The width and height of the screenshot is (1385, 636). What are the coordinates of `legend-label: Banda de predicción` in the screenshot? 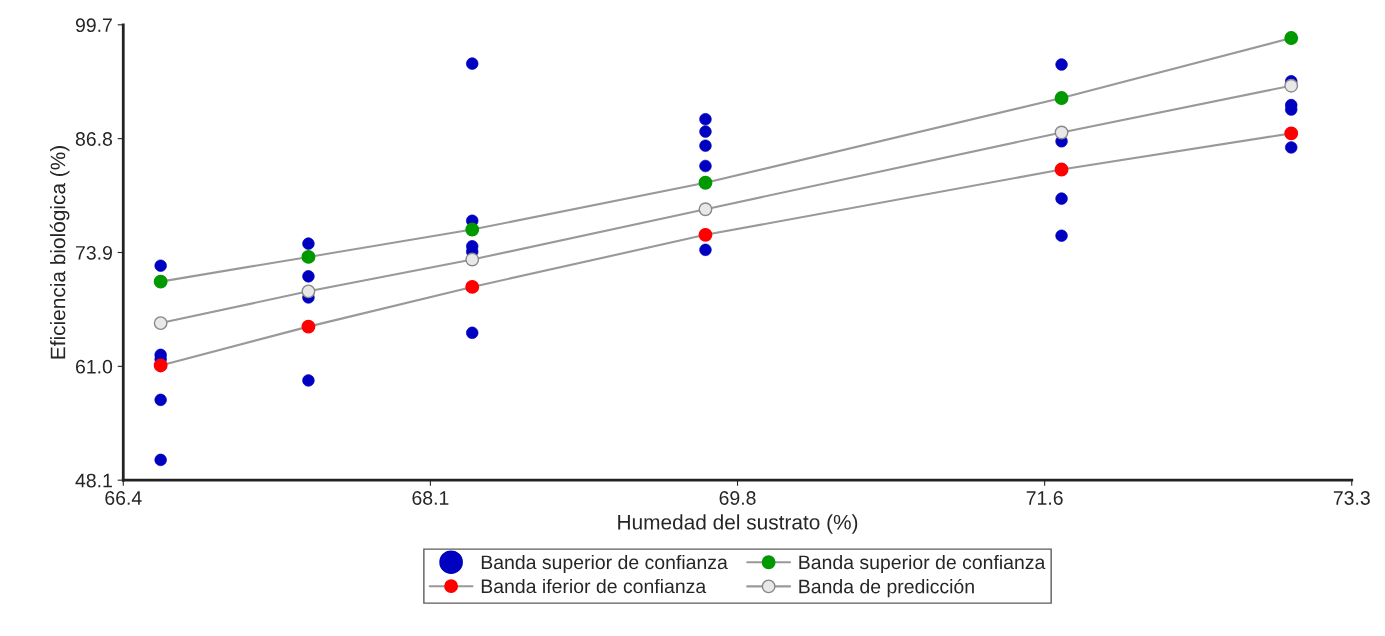 It's located at (886, 588).